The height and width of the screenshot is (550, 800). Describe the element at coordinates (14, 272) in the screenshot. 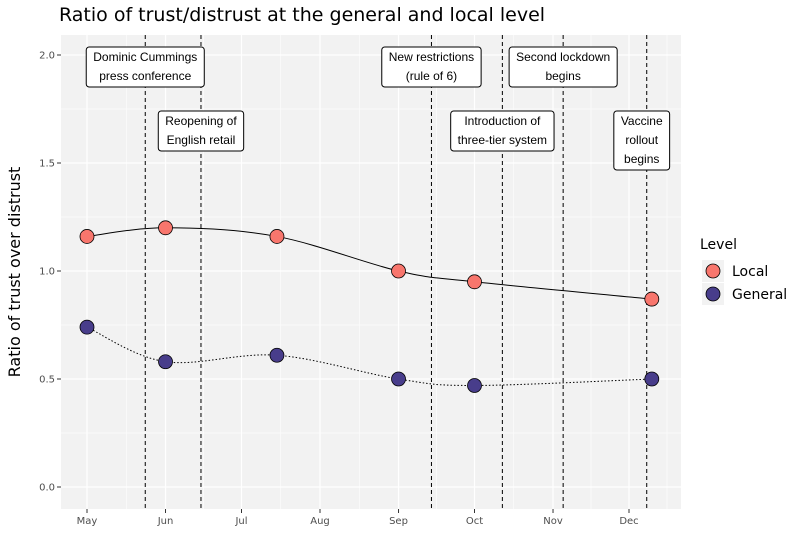

I see `y-axis-label: Ratio of trust over distrust` at that location.